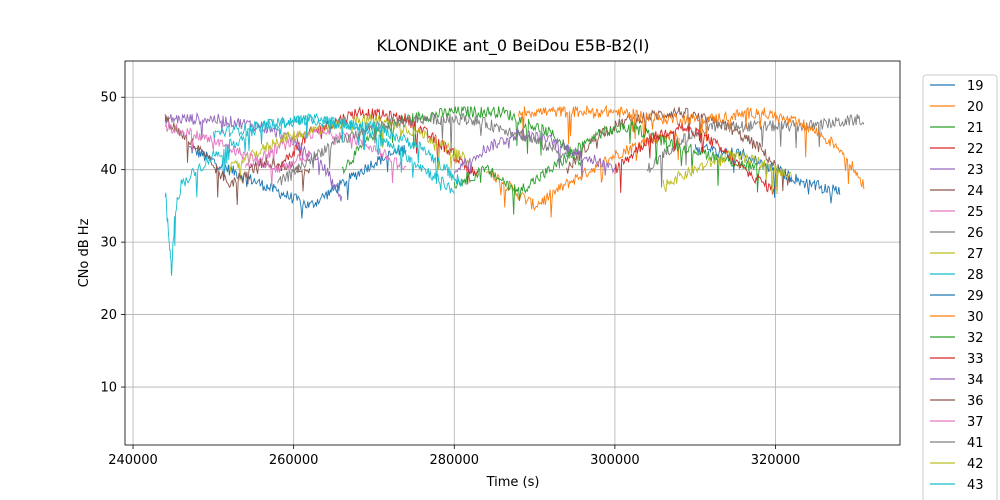 The height and width of the screenshot is (500, 1000). What do you see at coordinates (108, 98) in the screenshot?
I see `y-tick-label: 50` at bounding box center [108, 98].